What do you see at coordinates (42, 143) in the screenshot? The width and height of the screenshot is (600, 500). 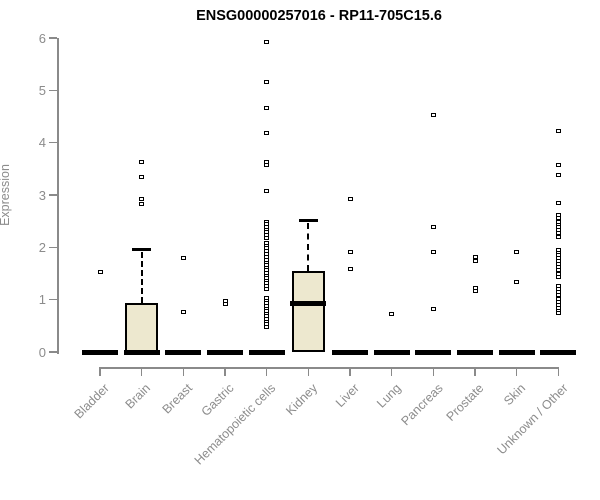 I see `y-axis-tick-label: 4` at bounding box center [42, 143].